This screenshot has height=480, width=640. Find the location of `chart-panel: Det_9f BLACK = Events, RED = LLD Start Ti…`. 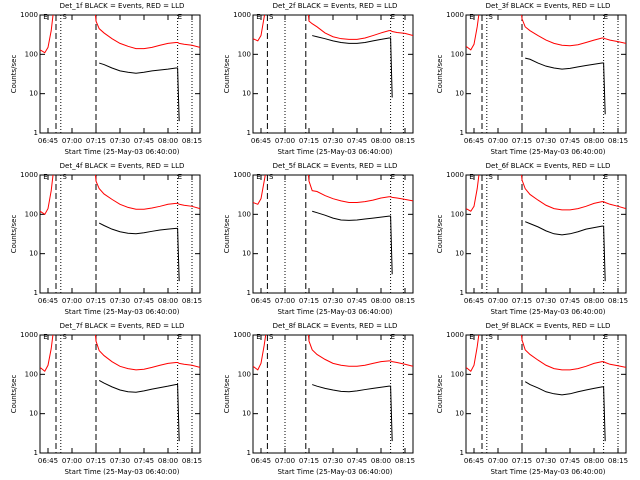

chart-panel: Det_9f BLACK = Events, RED = LLD Start Ti… is located at coordinates (532, 399).